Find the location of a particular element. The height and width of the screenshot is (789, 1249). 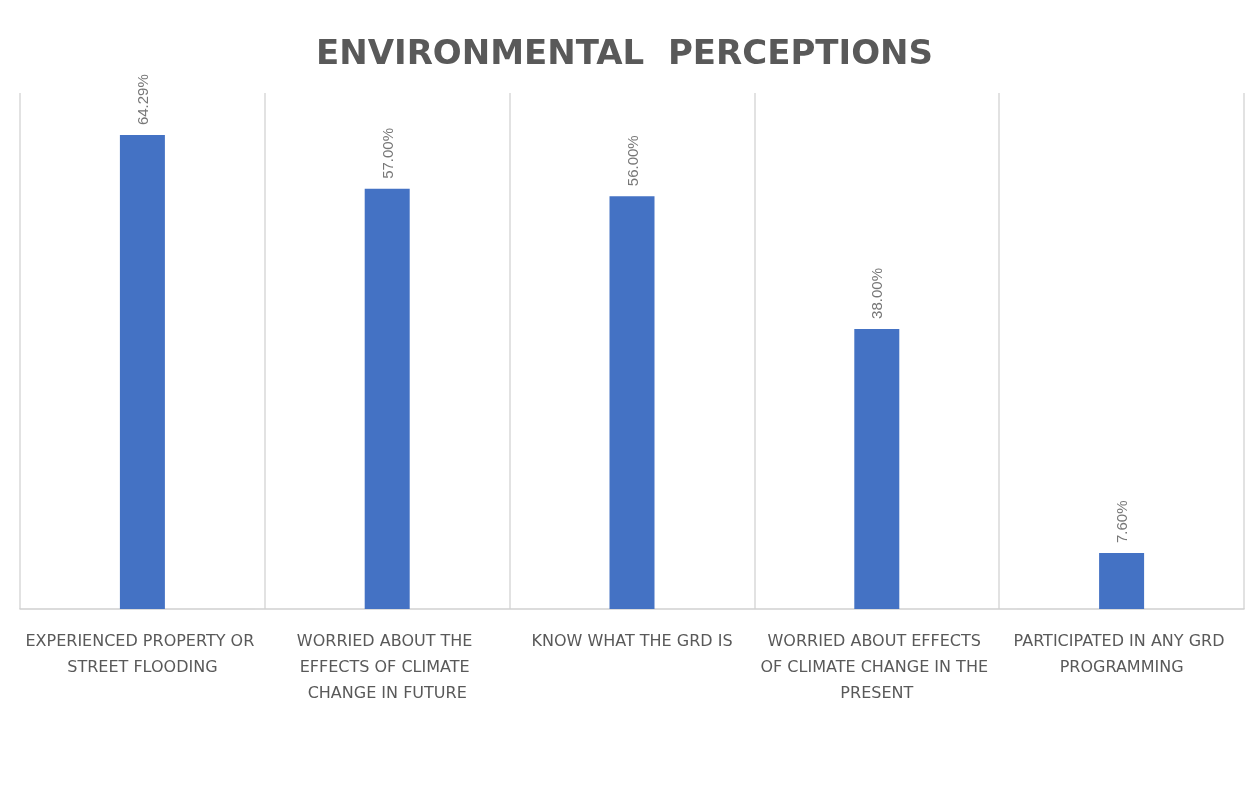

x-tick-label: KNOW WHAT THE GRD IS is located at coordinates (632, 640).